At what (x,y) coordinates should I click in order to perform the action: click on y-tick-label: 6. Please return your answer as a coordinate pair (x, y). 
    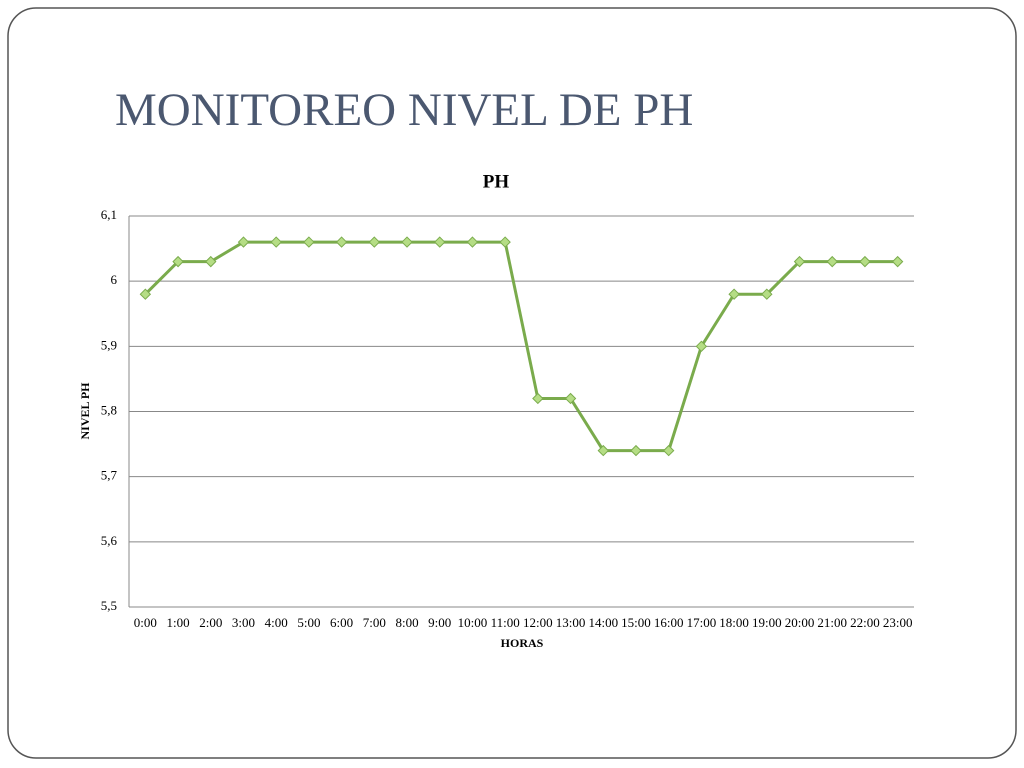
    Looking at the image, I should click on (114, 279).